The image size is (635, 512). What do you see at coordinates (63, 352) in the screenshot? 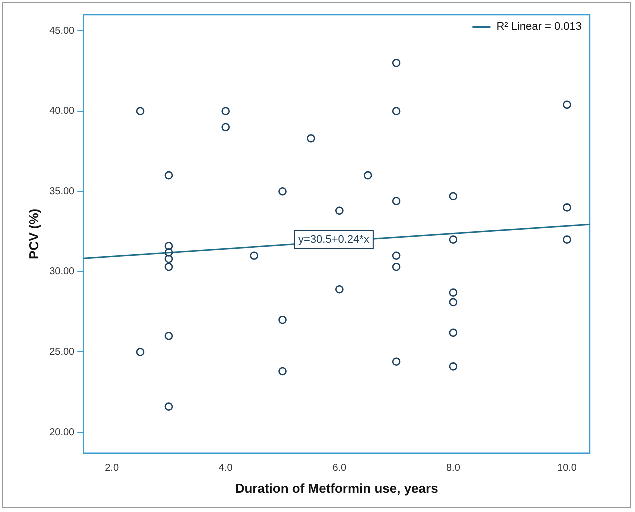
I see `y-tick-label: 25.00` at bounding box center [63, 352].